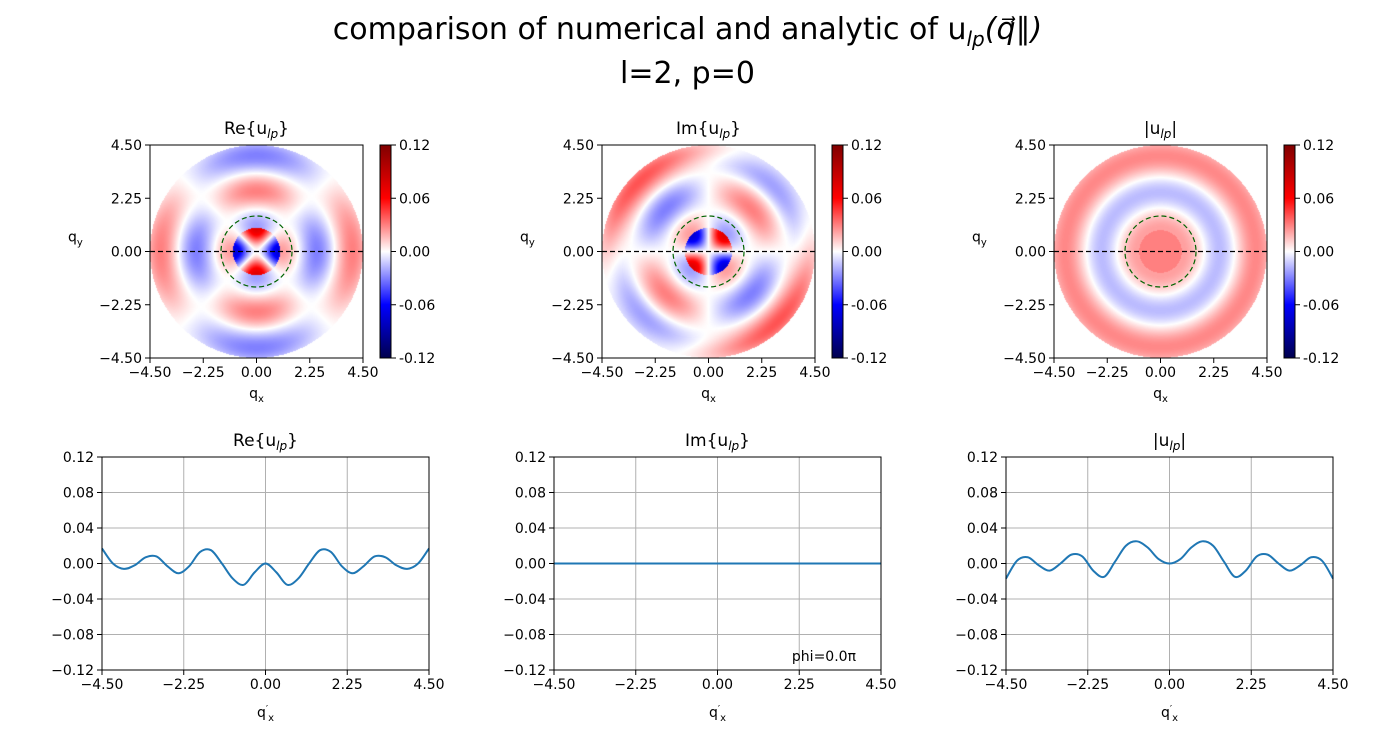 This screenshot has height=750, width=1375. What do you see at coordinates (1169, 442) in the screenshot?
I see `line-title: |ulp|` at bounding box center [1169, 442].